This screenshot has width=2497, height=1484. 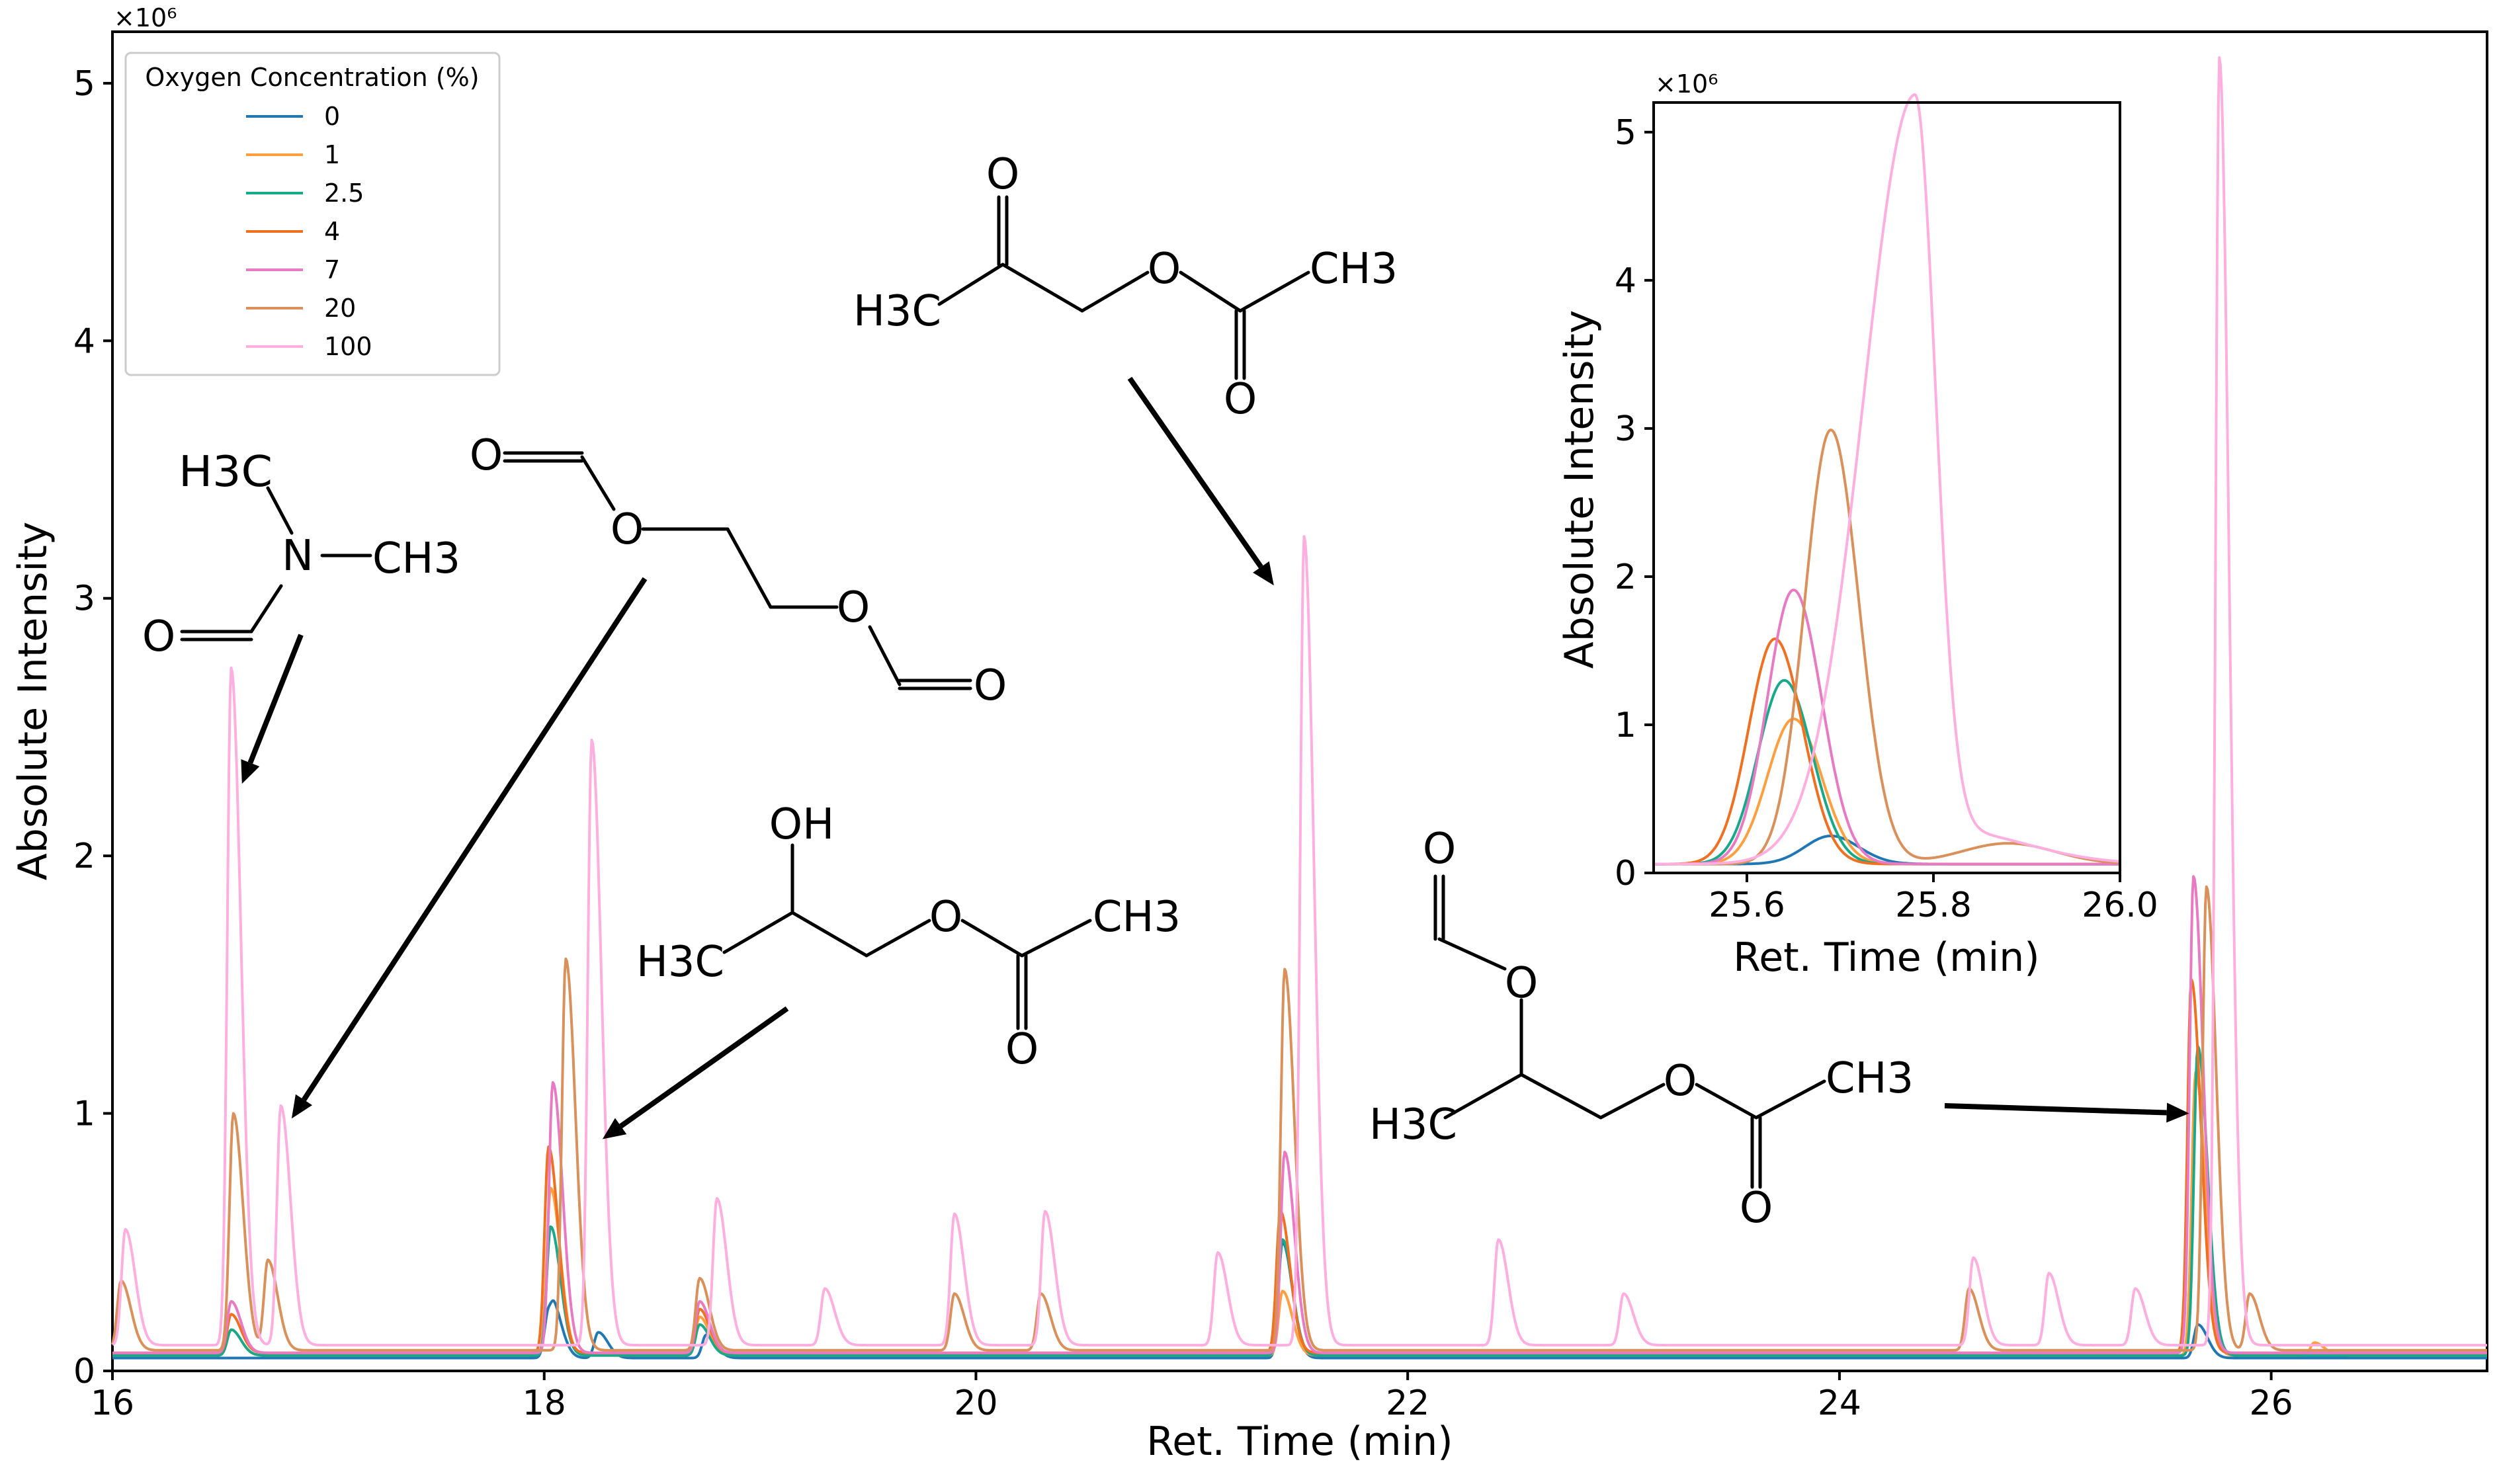 What do you see at coordinates (2271, 1403) in the screenshot?
I see `x-tick-label: 26` at bounding box center [2271, 1403].